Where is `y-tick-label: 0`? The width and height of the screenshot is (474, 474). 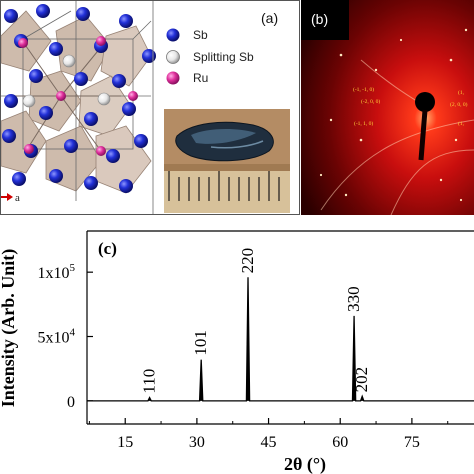
y-tick-label: 0 is located at coordinates (71, 402).